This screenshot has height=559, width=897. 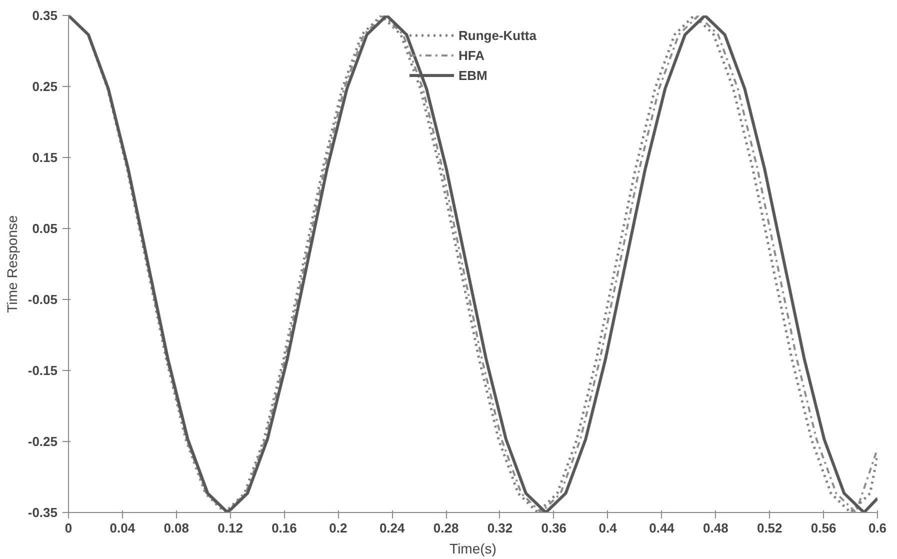 What do you see at coordinates (500, 528) in the screenshot?
I see `x-tick-label: 0.32` at bounding box center [500, 528].